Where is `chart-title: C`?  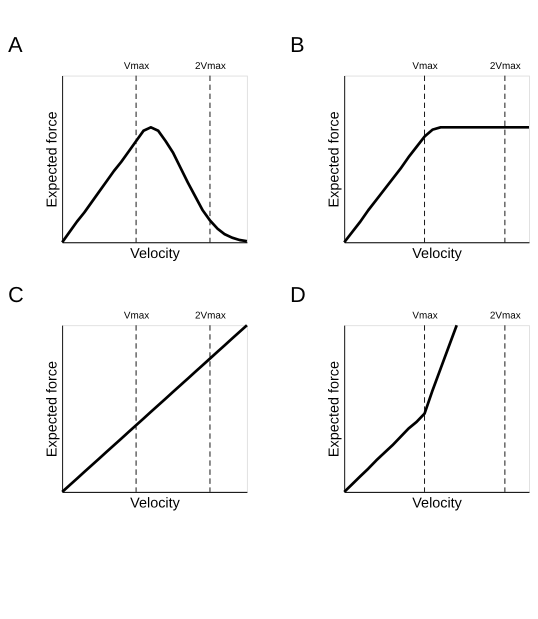 chart-title: C is located at coordinates (16, 294).